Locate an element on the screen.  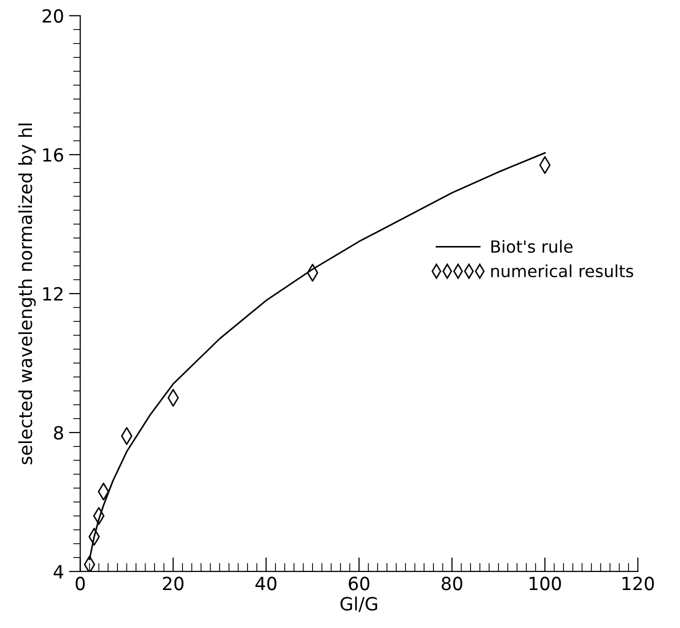
x-tick-label: 80 is located at coordinates (452, 583).